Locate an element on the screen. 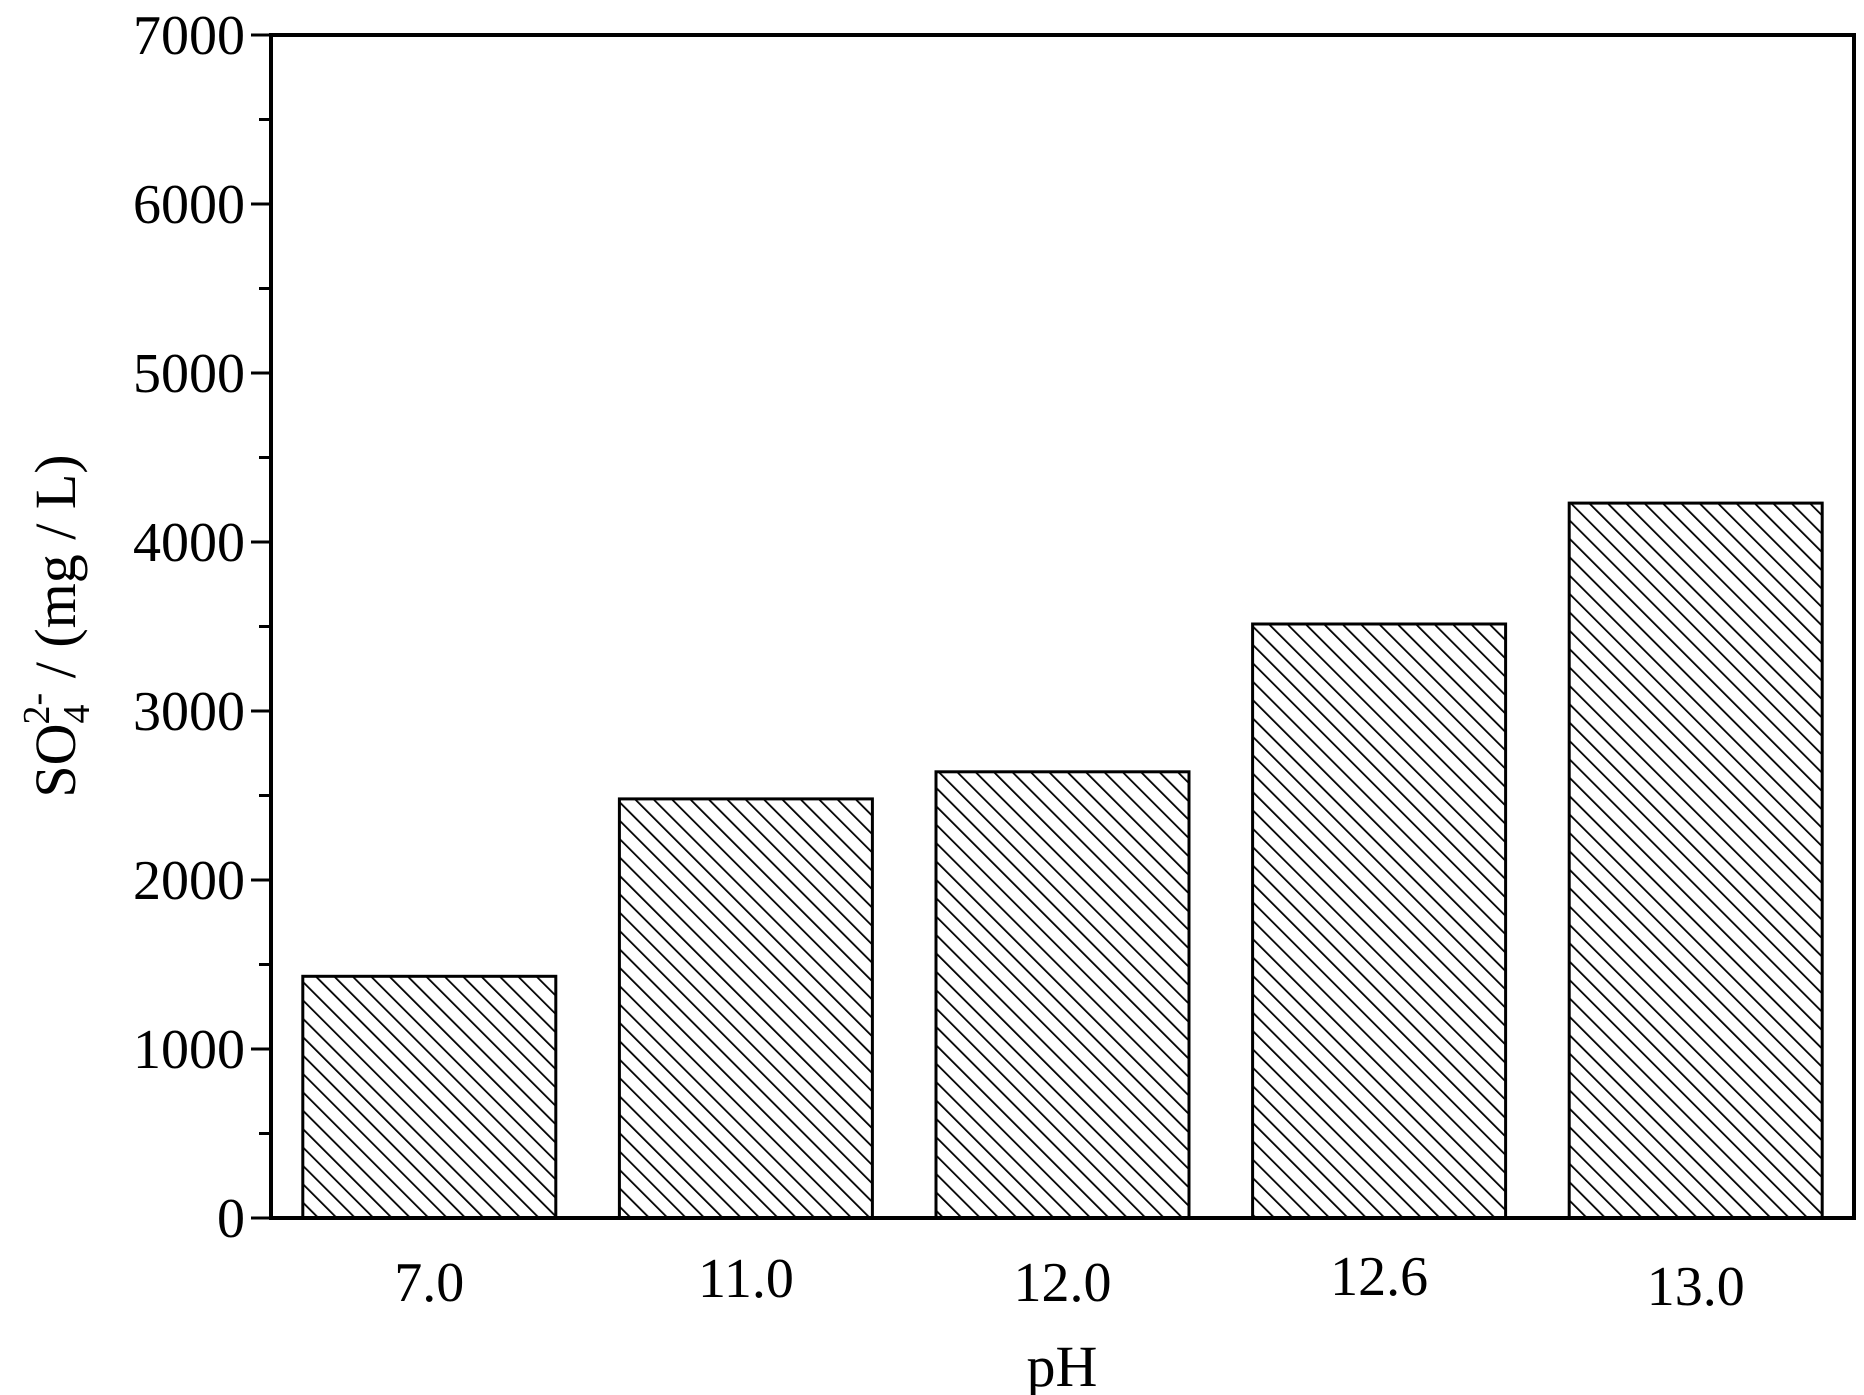  x-tick-label-12.0: 12.0 is located at coordinates (1063, 1283).